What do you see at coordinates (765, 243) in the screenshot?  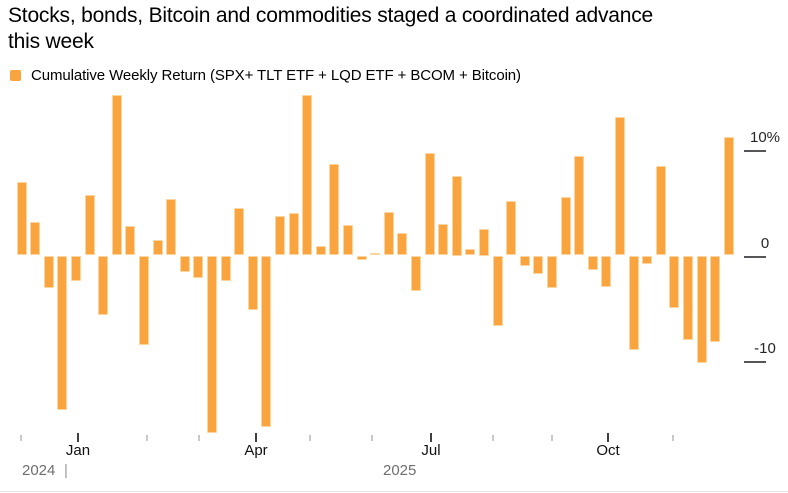 I see `y-axis-label: 0` at bounding box center [765, 243].